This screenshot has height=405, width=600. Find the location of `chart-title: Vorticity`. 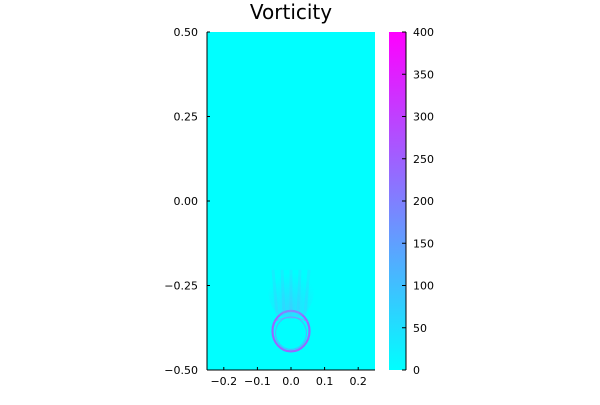

chart-title: Vorticity is located at coordinates (291, 12).